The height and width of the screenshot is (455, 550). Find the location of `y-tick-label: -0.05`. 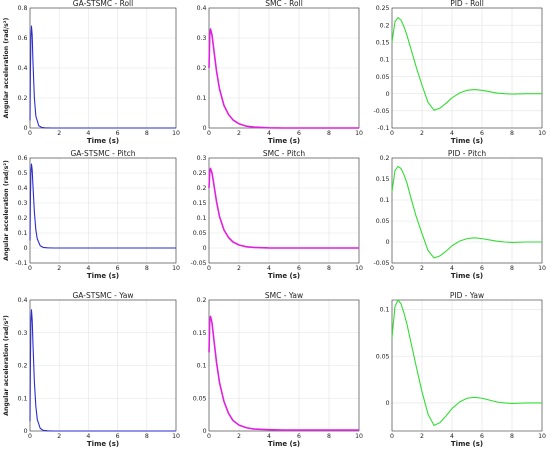

y-tick-label: -0.05 is located at coordinates (198, 263).